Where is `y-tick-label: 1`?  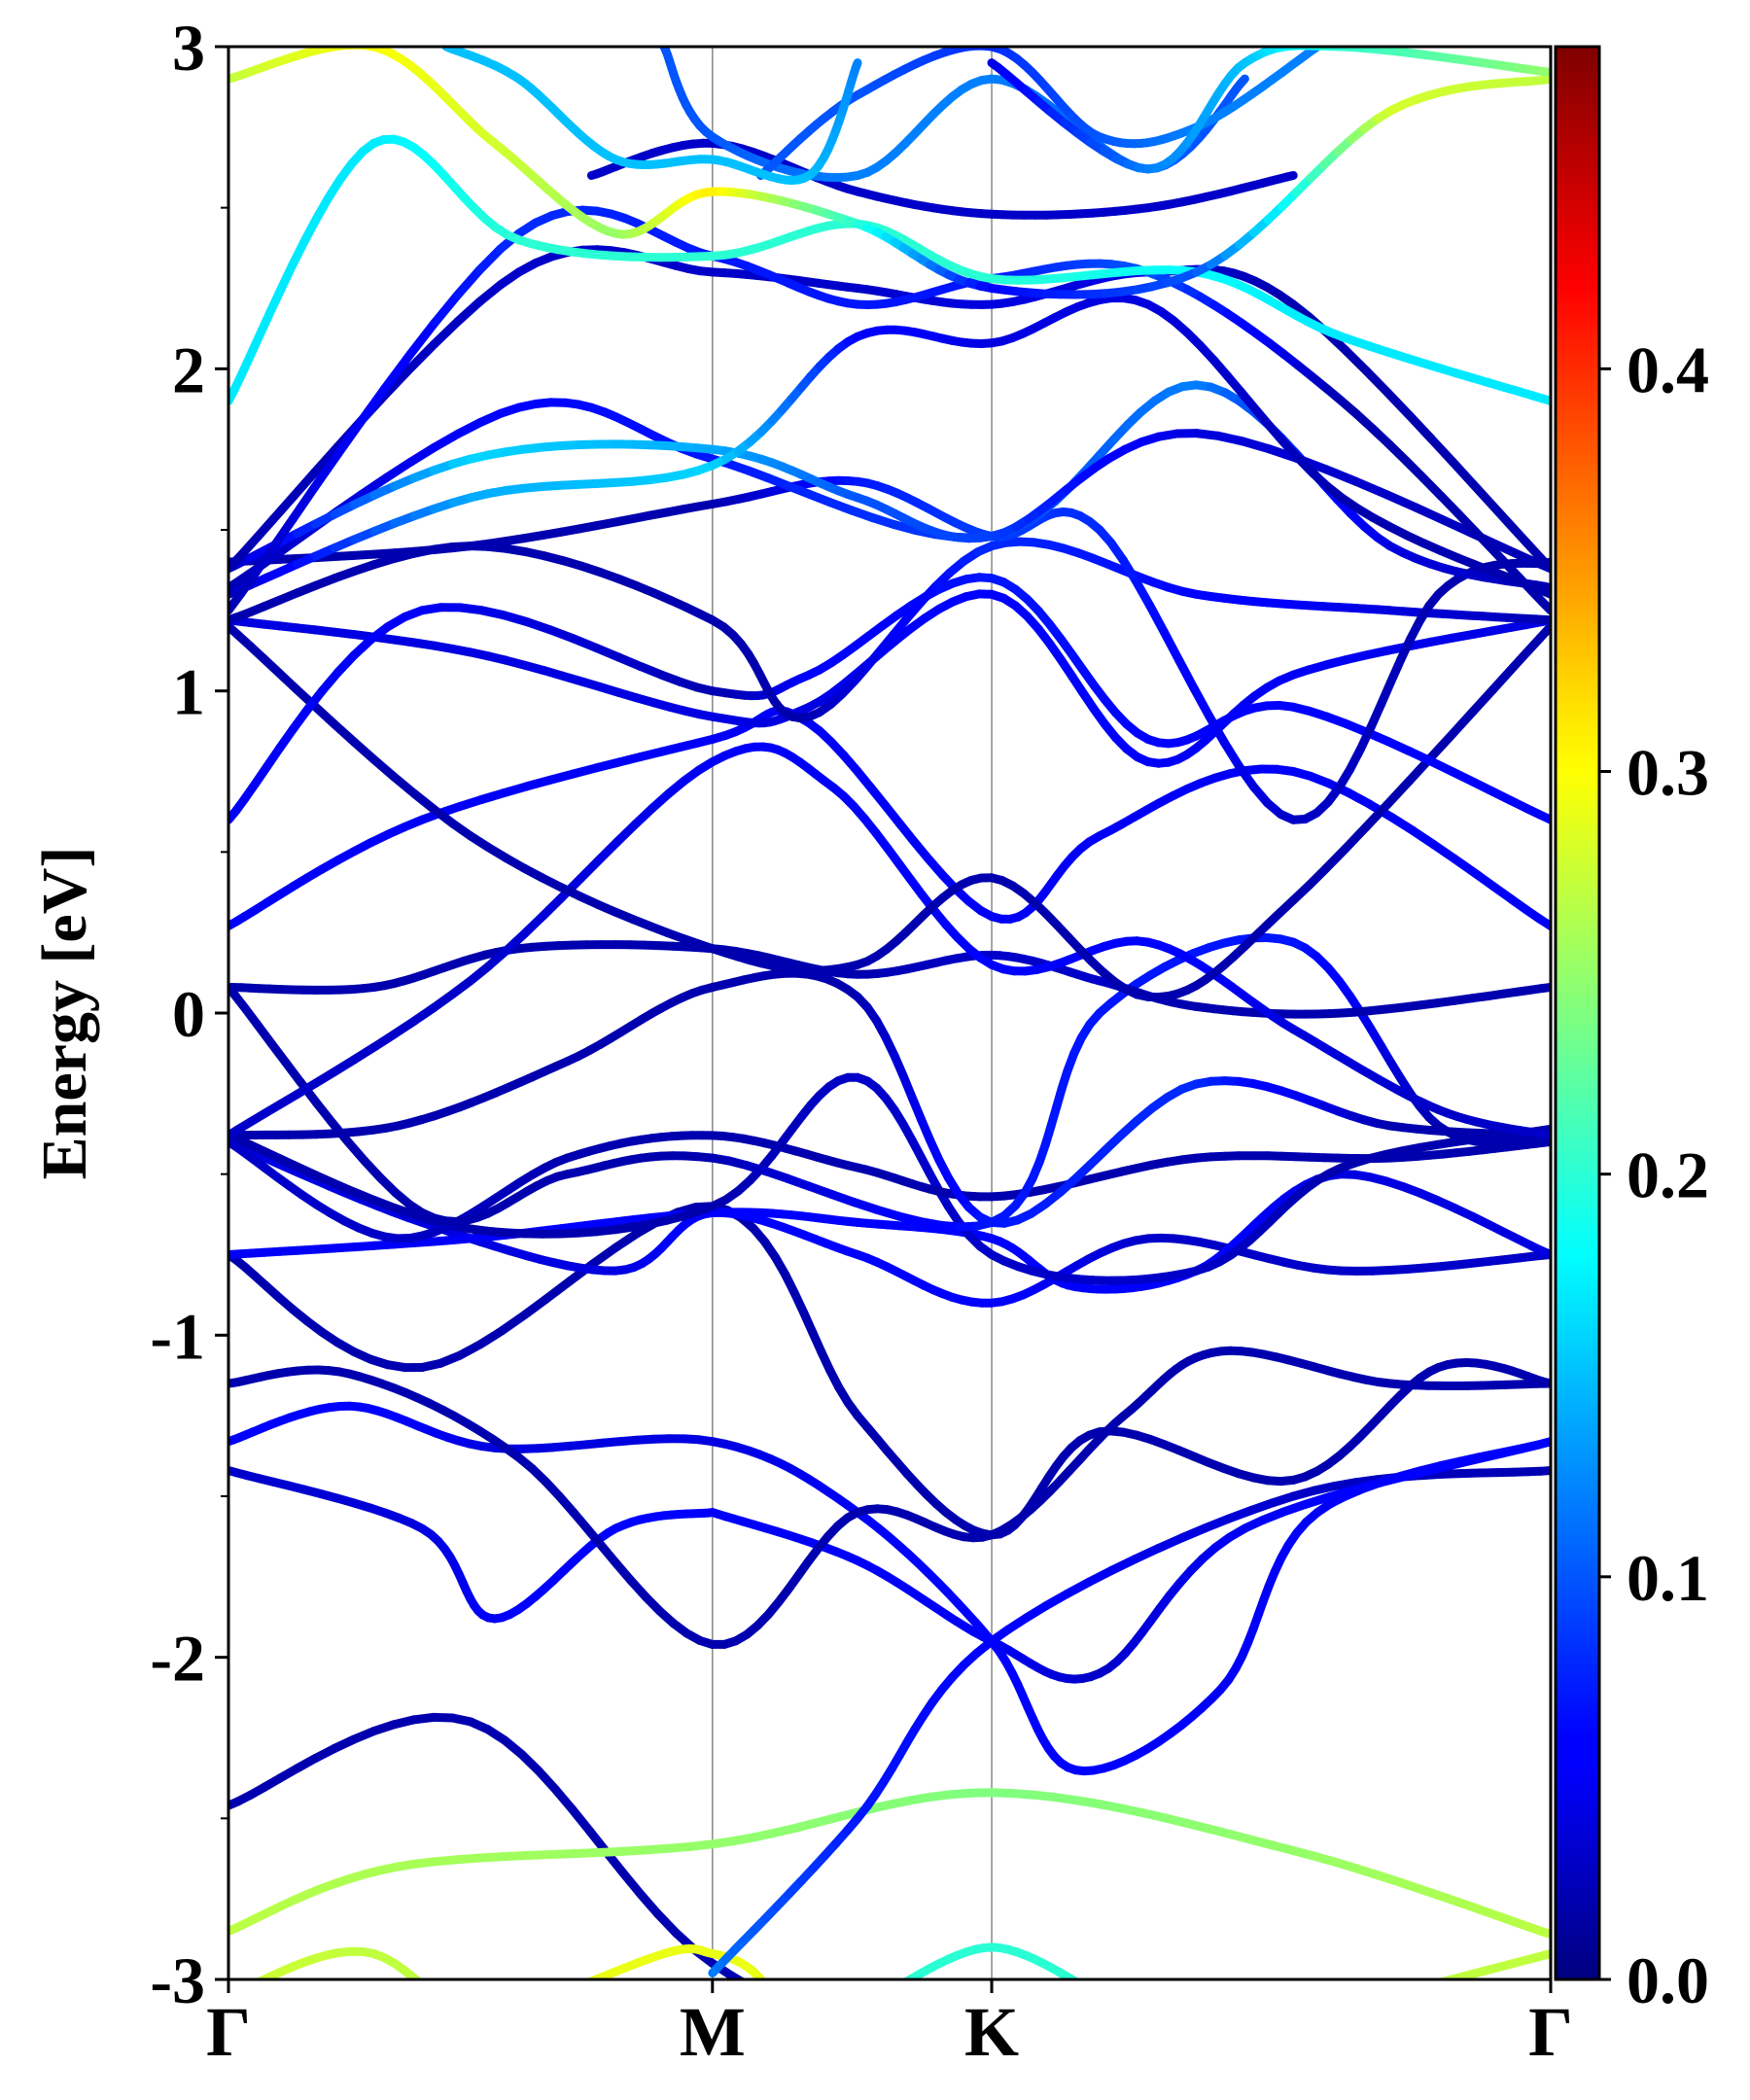
y-tick-label: 1 is located at coordinates (188, 692).